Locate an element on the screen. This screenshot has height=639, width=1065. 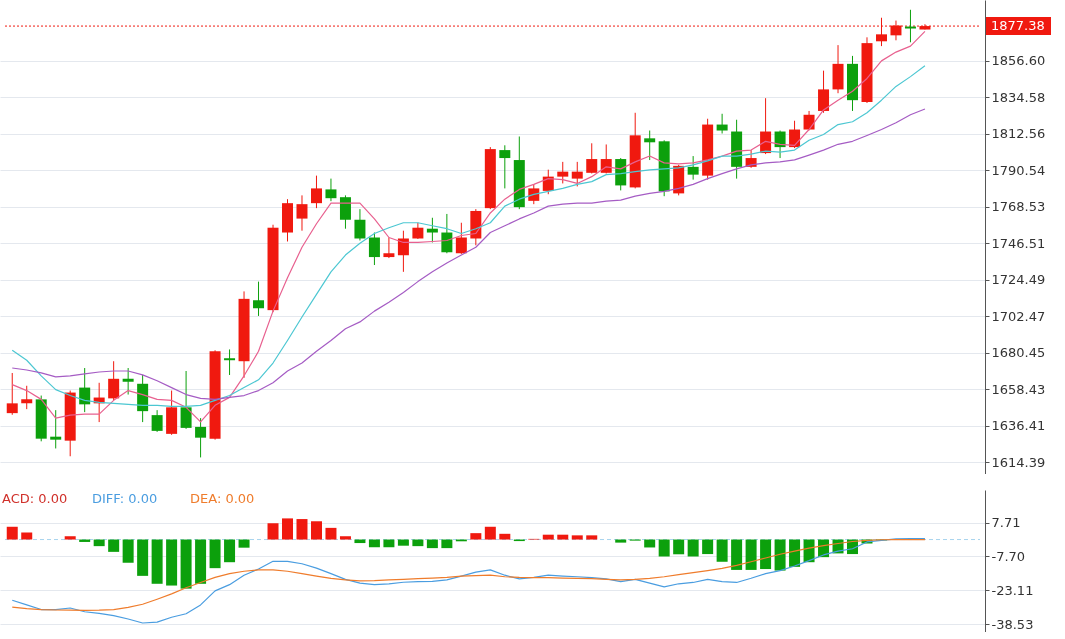
y-tick-label: 1768.53 is located at coordinates (1018, 207).